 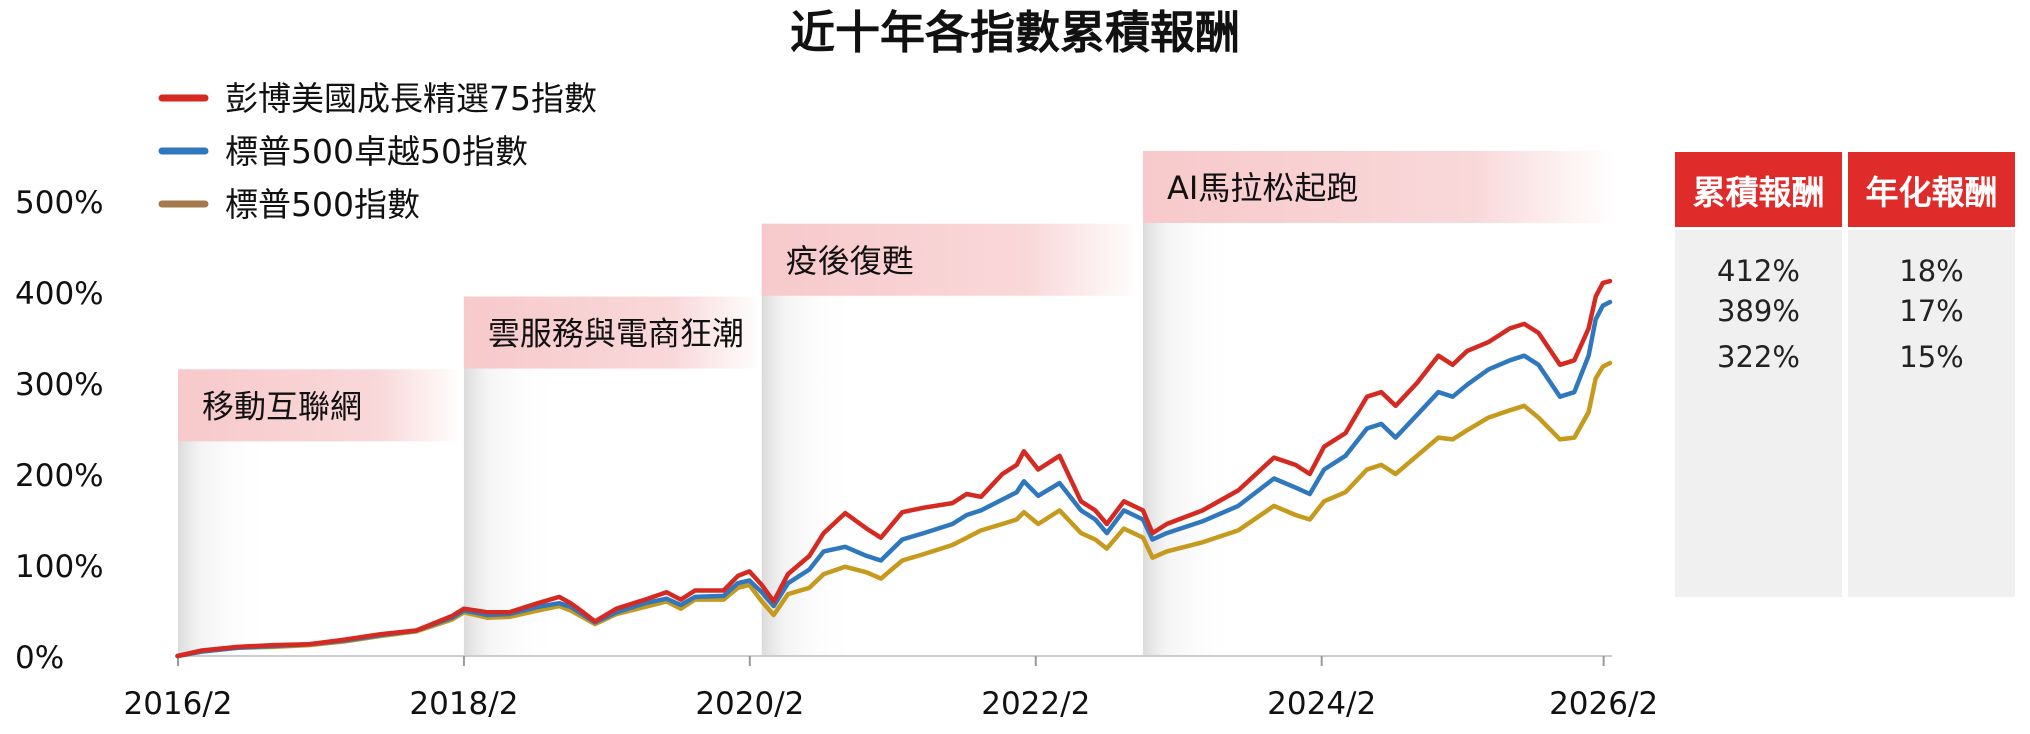 What do you see at coordinates (59, 476) in the screenshot?
I see `y-tick-label: 200%` at bounding box center [59, 476].